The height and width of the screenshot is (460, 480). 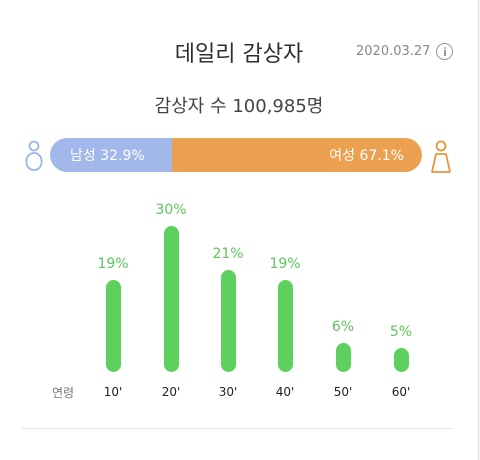 I want to click on age-tick-label: 60', so click(x=401, y=392).